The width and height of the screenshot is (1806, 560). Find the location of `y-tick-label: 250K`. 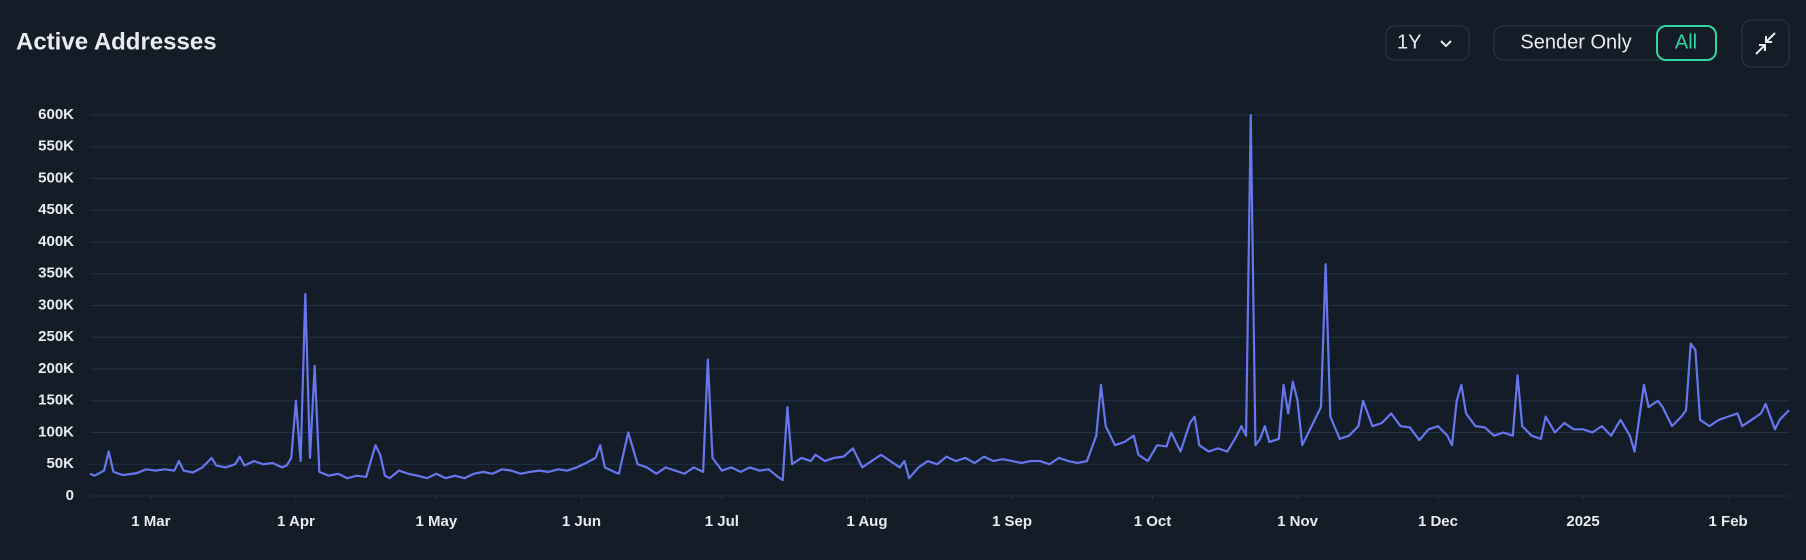

y-tick-label: 250K is located at coordinates (56, 336).